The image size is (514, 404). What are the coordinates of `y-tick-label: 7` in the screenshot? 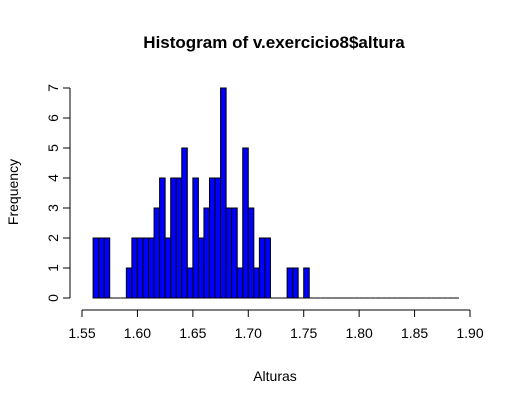 It's located at (53, 88).